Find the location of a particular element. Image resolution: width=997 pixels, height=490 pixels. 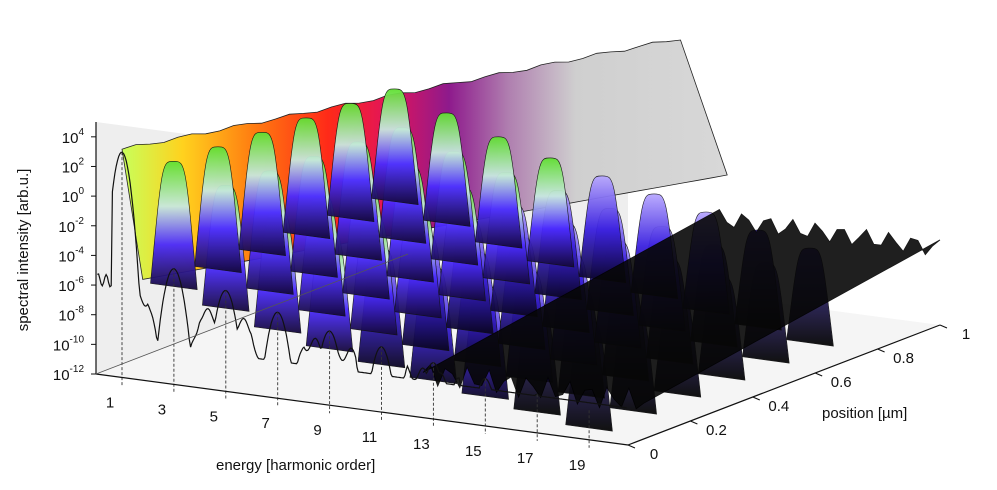

x-tick-7: 7 is located at coordinates (266, 423).